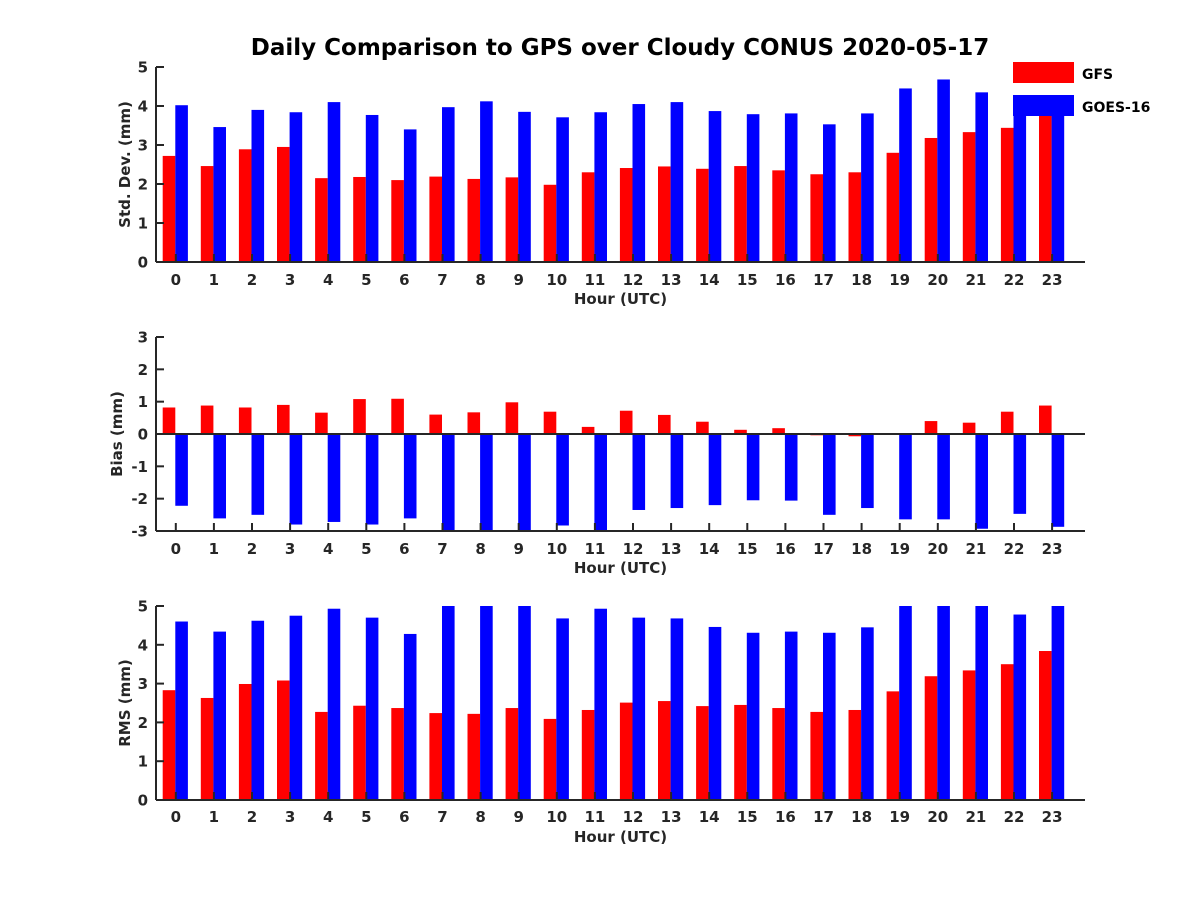 The image size is (1200, 900). What do you see at coordinates (139, 467) in the screenshot?
I see `y-tick-label: -1` at bounding box center [139, 467].